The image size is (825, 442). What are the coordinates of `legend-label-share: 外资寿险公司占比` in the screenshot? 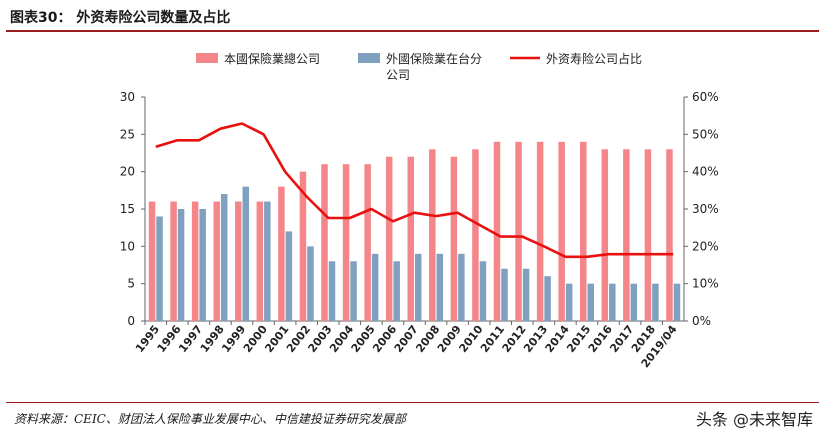 It's located at (594, 58).